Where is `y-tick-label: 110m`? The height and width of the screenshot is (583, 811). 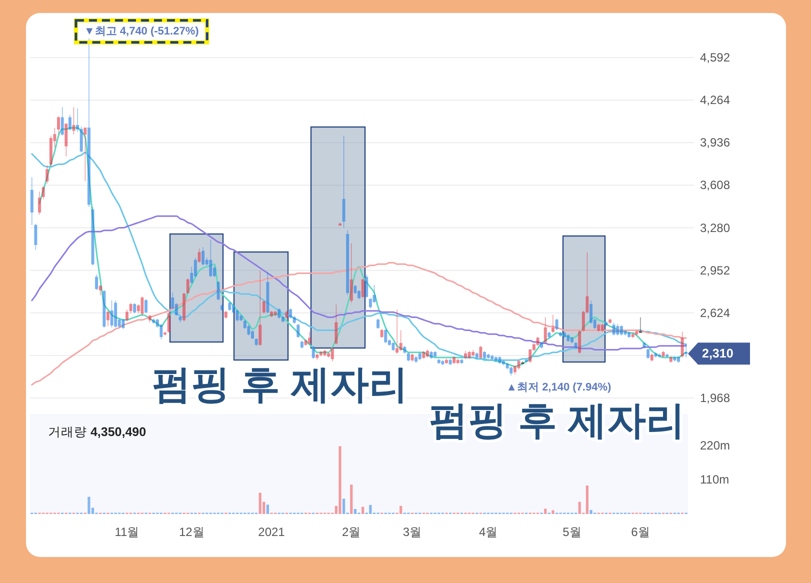 y-tick-label: 110m is located at coordinates (715, 479).